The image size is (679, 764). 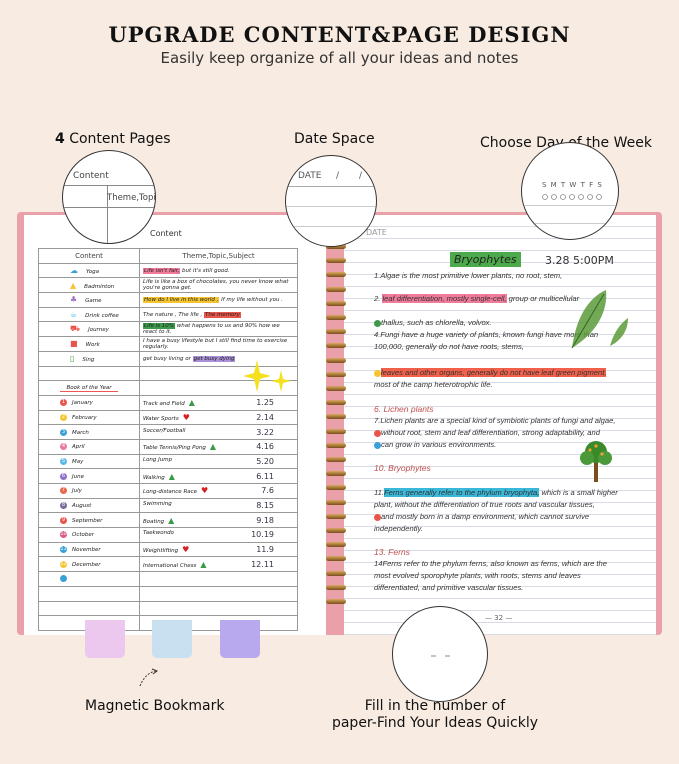 I want to click on column-header: Theme,Topic,Subject, so click(x=218, y=256).